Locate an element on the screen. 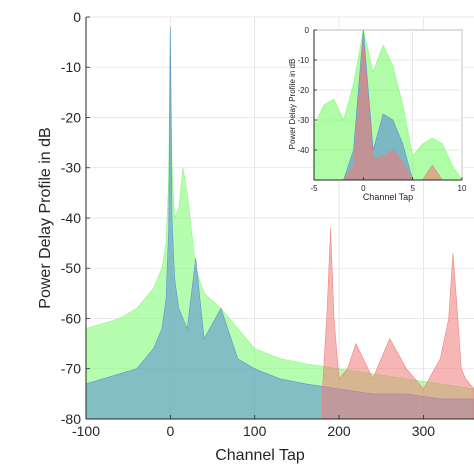 The image size is (474, 474). inset-ytick-label: -10 is located at coordinates (303, 60).